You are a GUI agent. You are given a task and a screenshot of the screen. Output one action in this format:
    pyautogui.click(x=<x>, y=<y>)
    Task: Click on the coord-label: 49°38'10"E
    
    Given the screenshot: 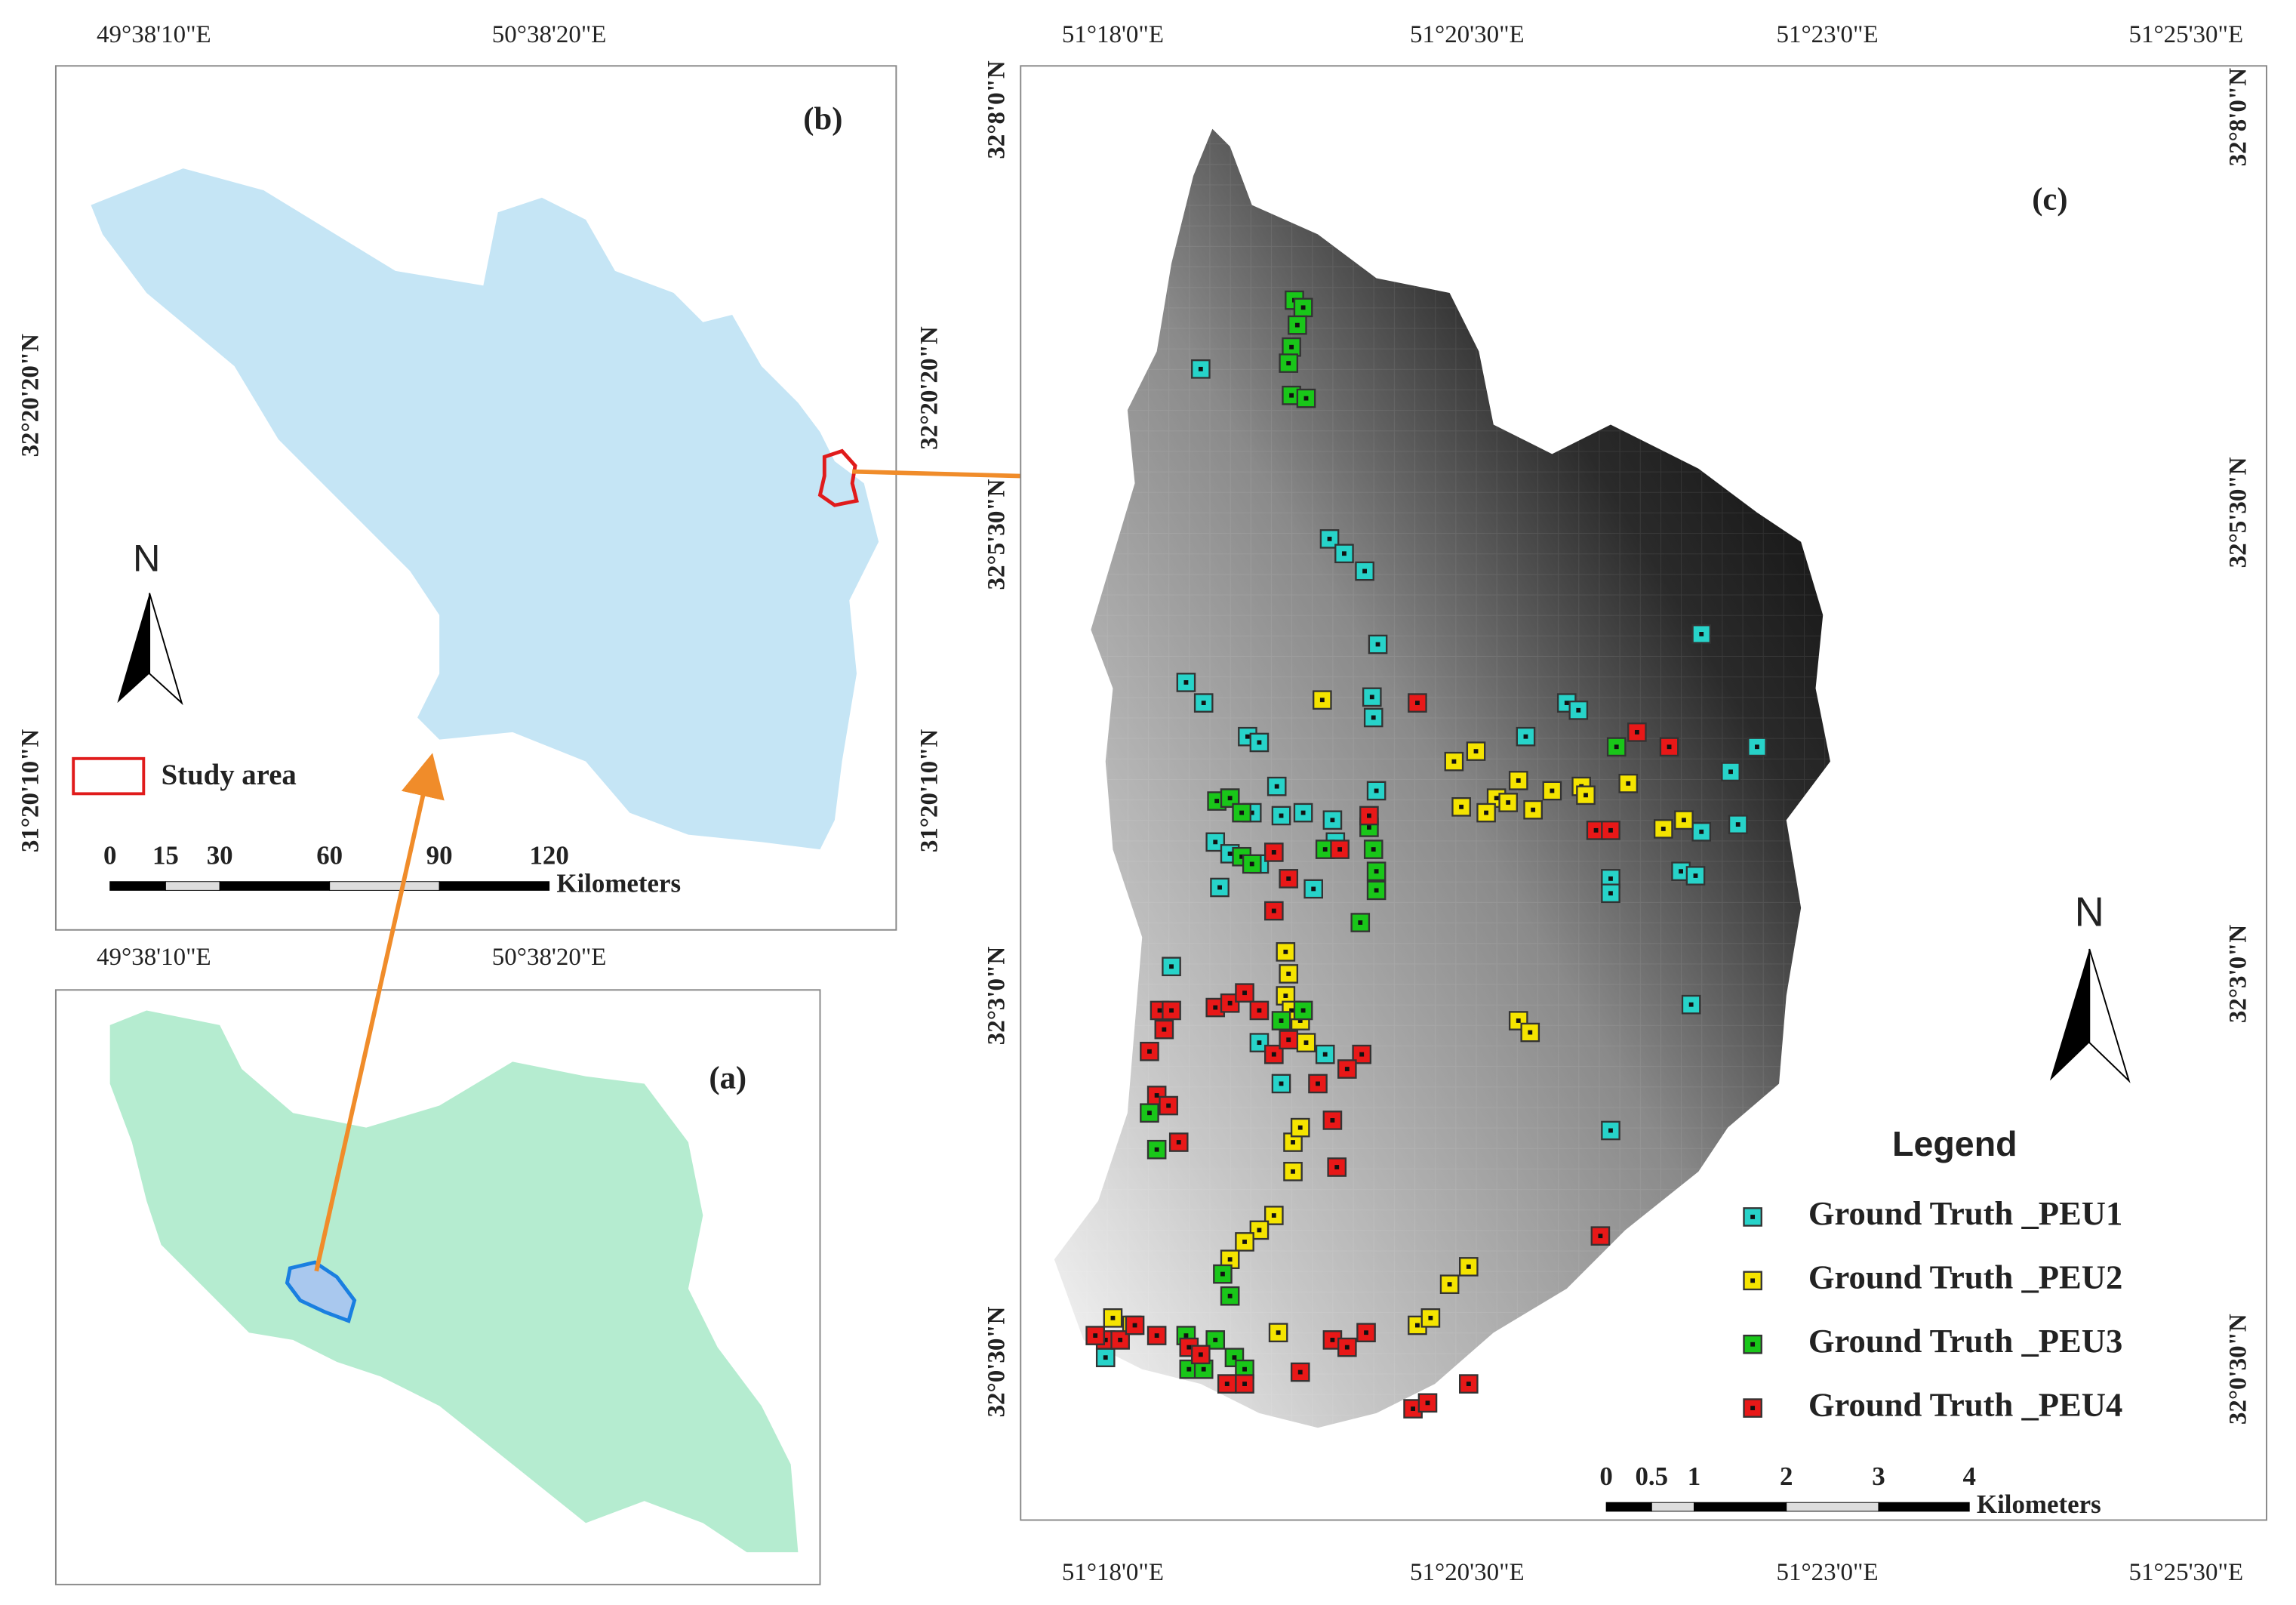 What is the action you would take?
    pyautogui.click(x=154, y=34)
    